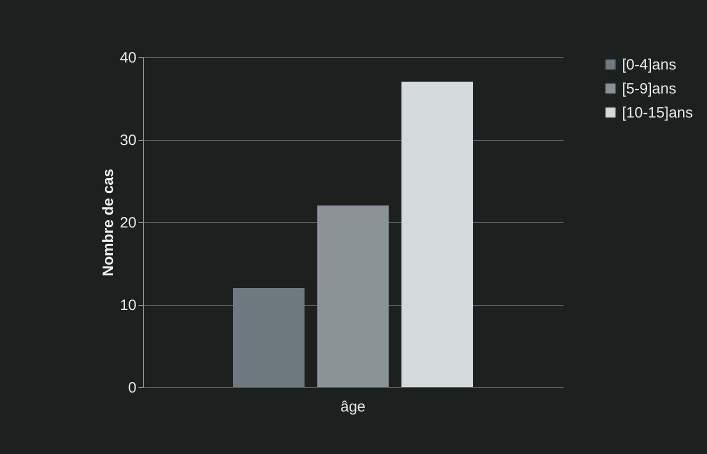 The image size is (707, 454). What do you see at coordinates (128, 58) in the screenshot?
I see `y-tick-label: 40` at bounding box center [128, 58].